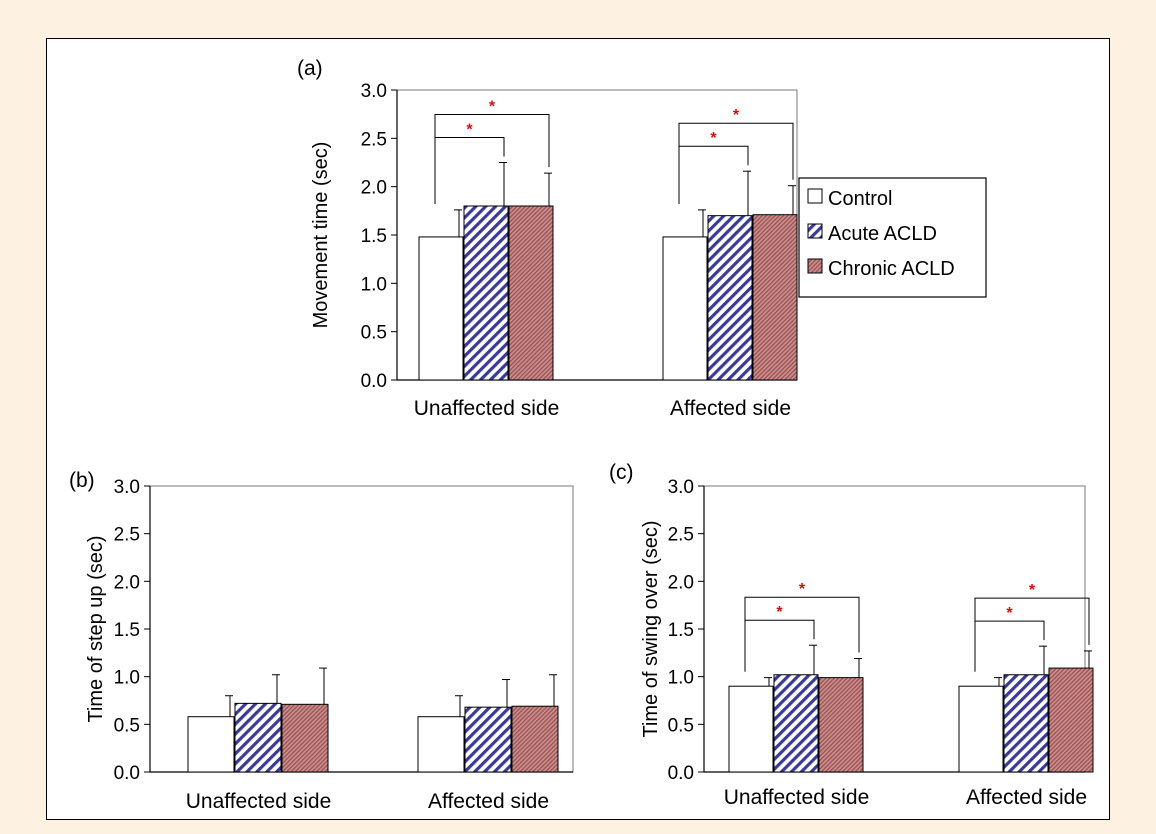 The height and width of the screenshot is (834, 1156). What do you see at coordinates (321, 235) in the screenshot?
I see `y-axis-title: Movement time (sec)` at bounding box center [321, 235].